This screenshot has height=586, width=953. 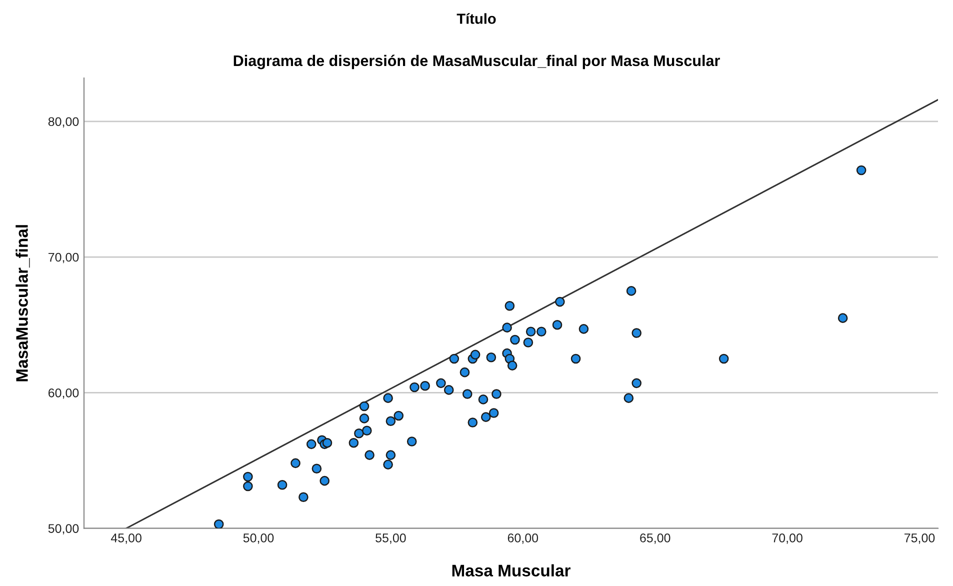 I want to click on x-tick-label: 45,00, so click(x=126, y=538).